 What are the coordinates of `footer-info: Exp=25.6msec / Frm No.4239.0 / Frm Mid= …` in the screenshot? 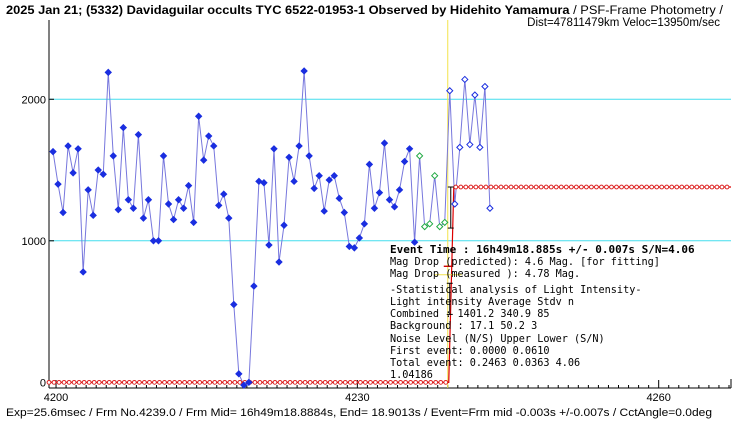 It's located at (359, 413).